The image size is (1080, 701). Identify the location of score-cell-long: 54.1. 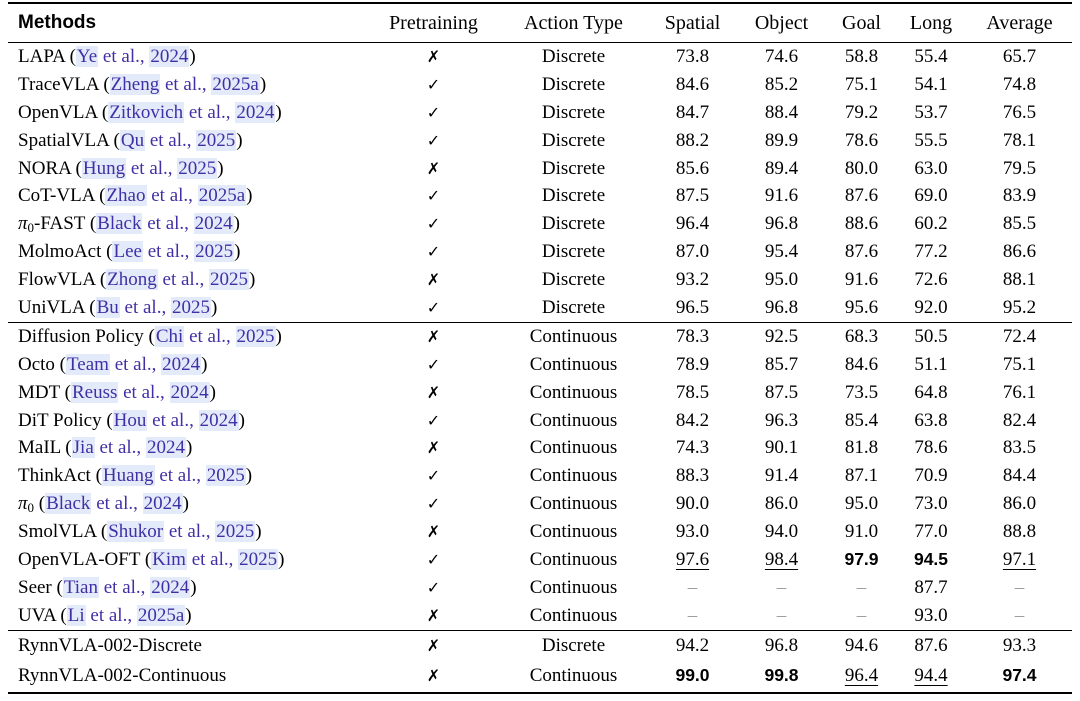
(931, 85).